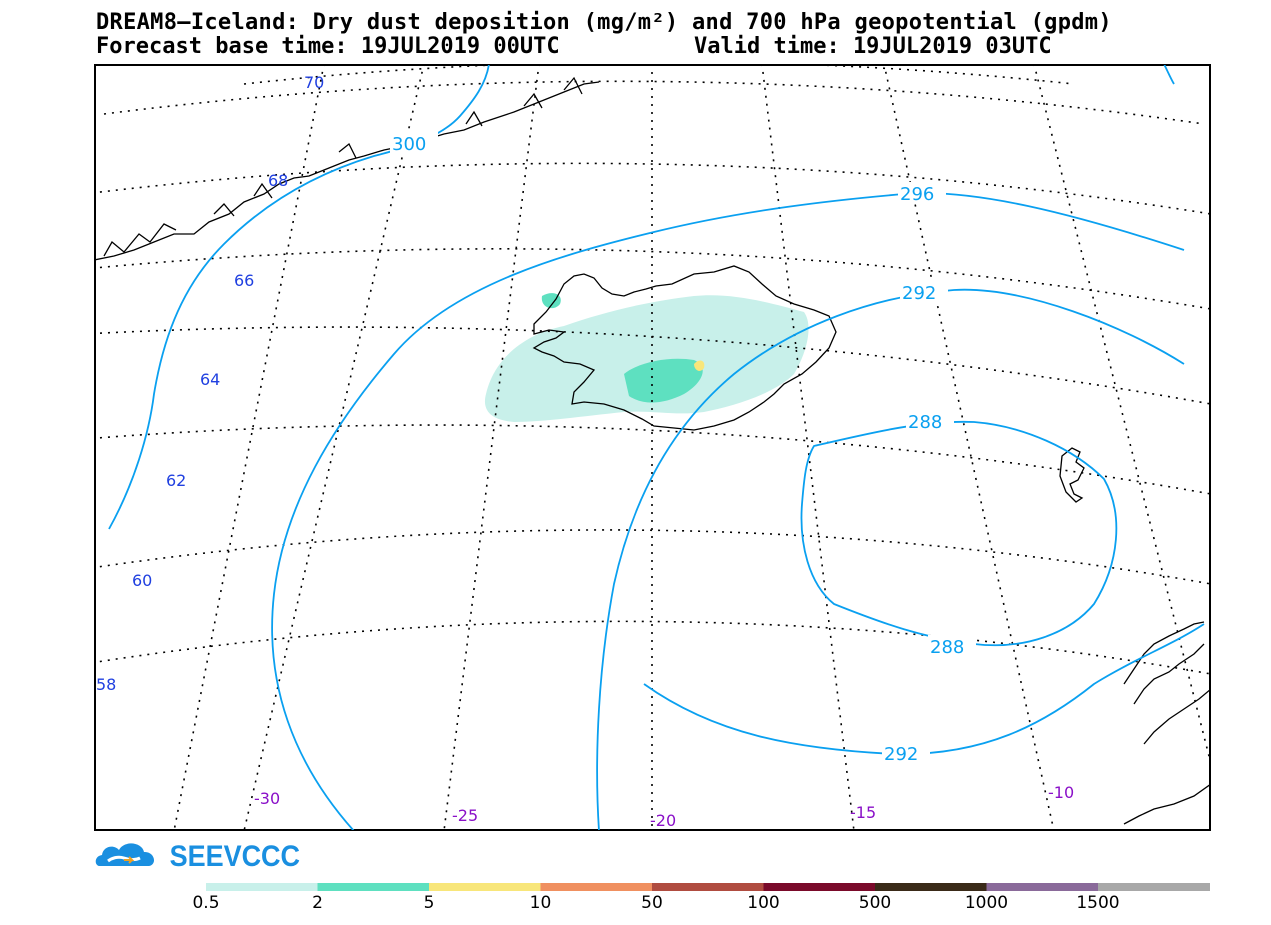 The width and height of the screenshot is (1271, 925). I want to click on contour-label-292-bottom: 292, so click(901, 754).